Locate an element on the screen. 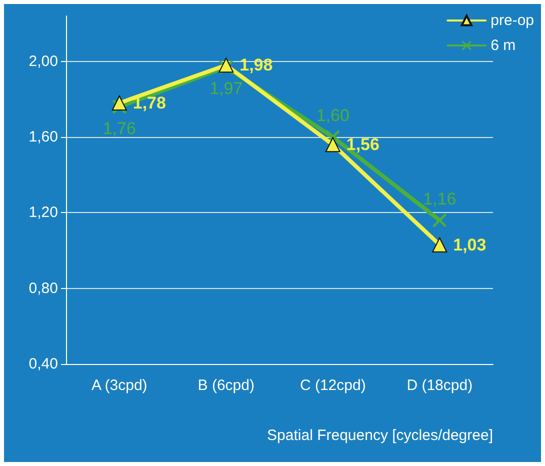 The height and width of the screenshot is (466, 545). x-axis-title: Spatial Frequency [cycles/degree] is located at coordinates (380, 435).